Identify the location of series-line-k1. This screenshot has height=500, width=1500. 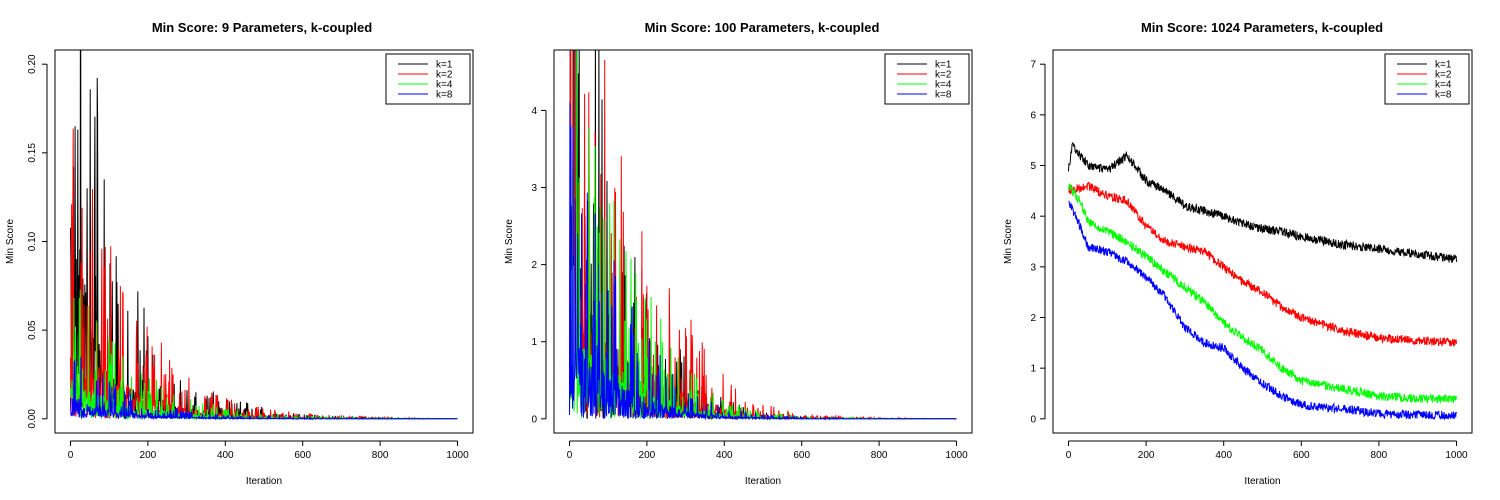
(1262, 202).